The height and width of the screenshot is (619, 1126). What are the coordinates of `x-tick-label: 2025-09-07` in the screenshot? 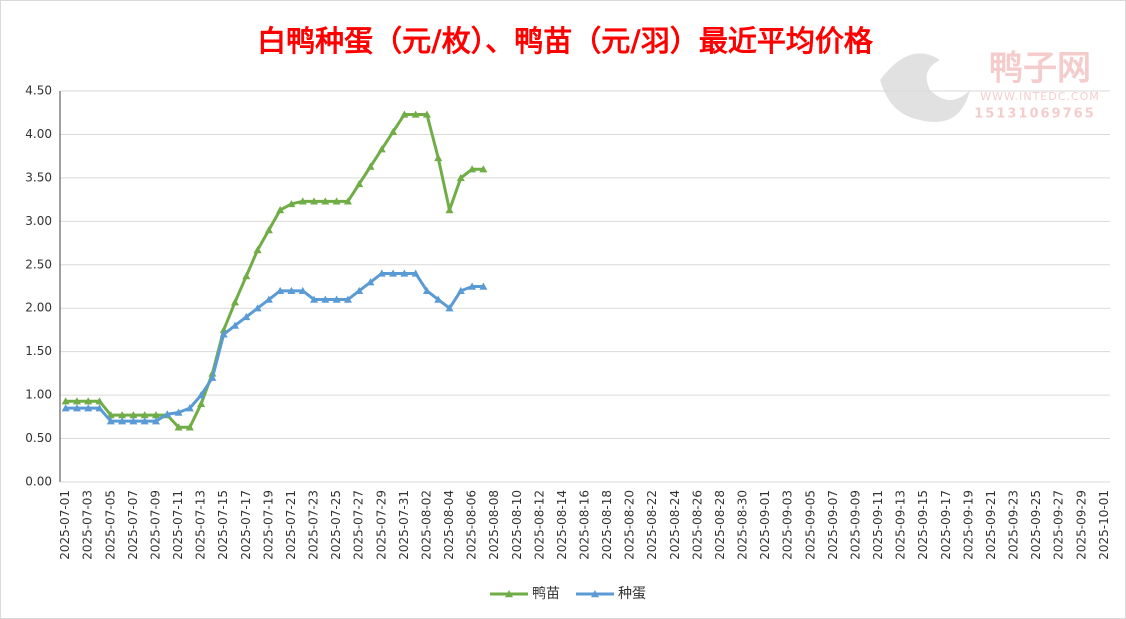 It's located at (833, 525).